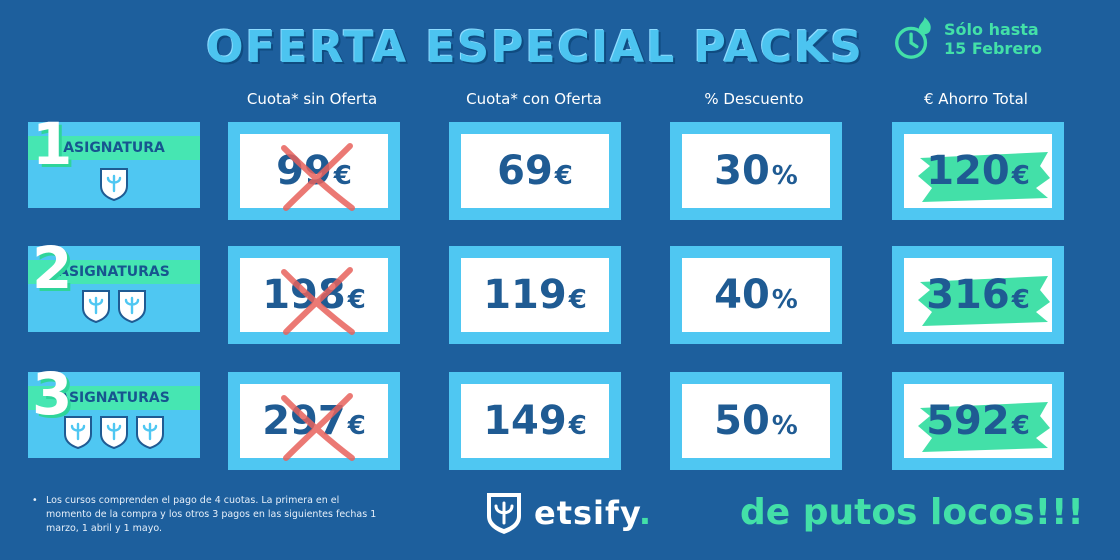 Image resolution: width=1120 pixels, height=560 pixels. I want to click on discount-value: 50%, so click(756, 421).